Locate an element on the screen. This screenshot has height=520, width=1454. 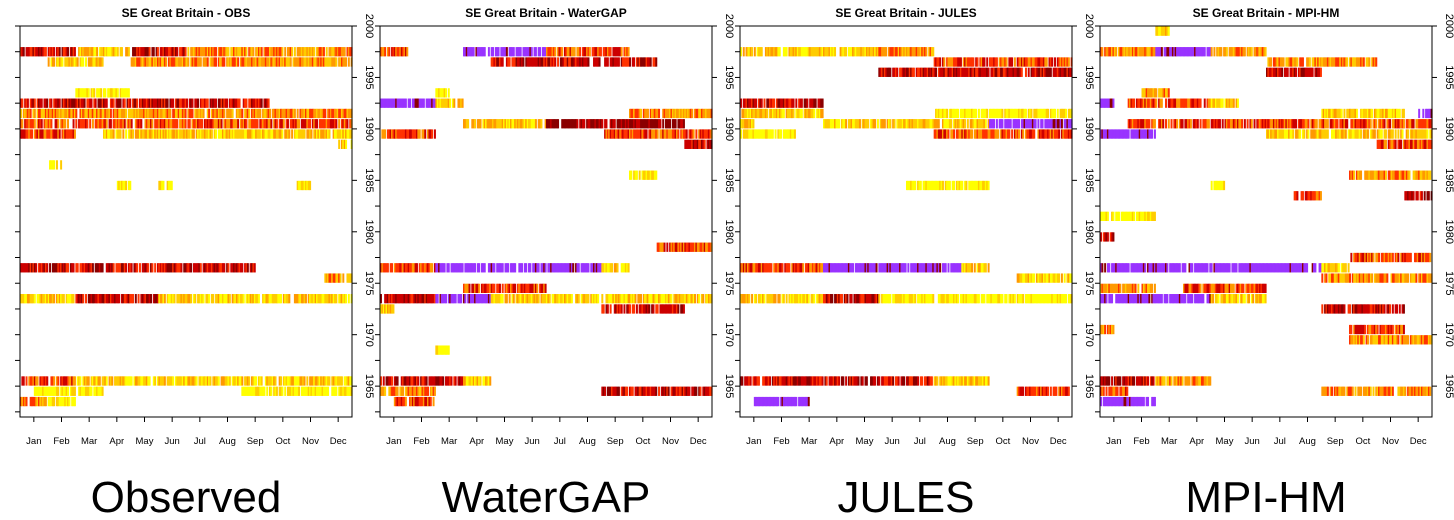
y-tick-label: 1980 is located at coordinates (1089, 232).